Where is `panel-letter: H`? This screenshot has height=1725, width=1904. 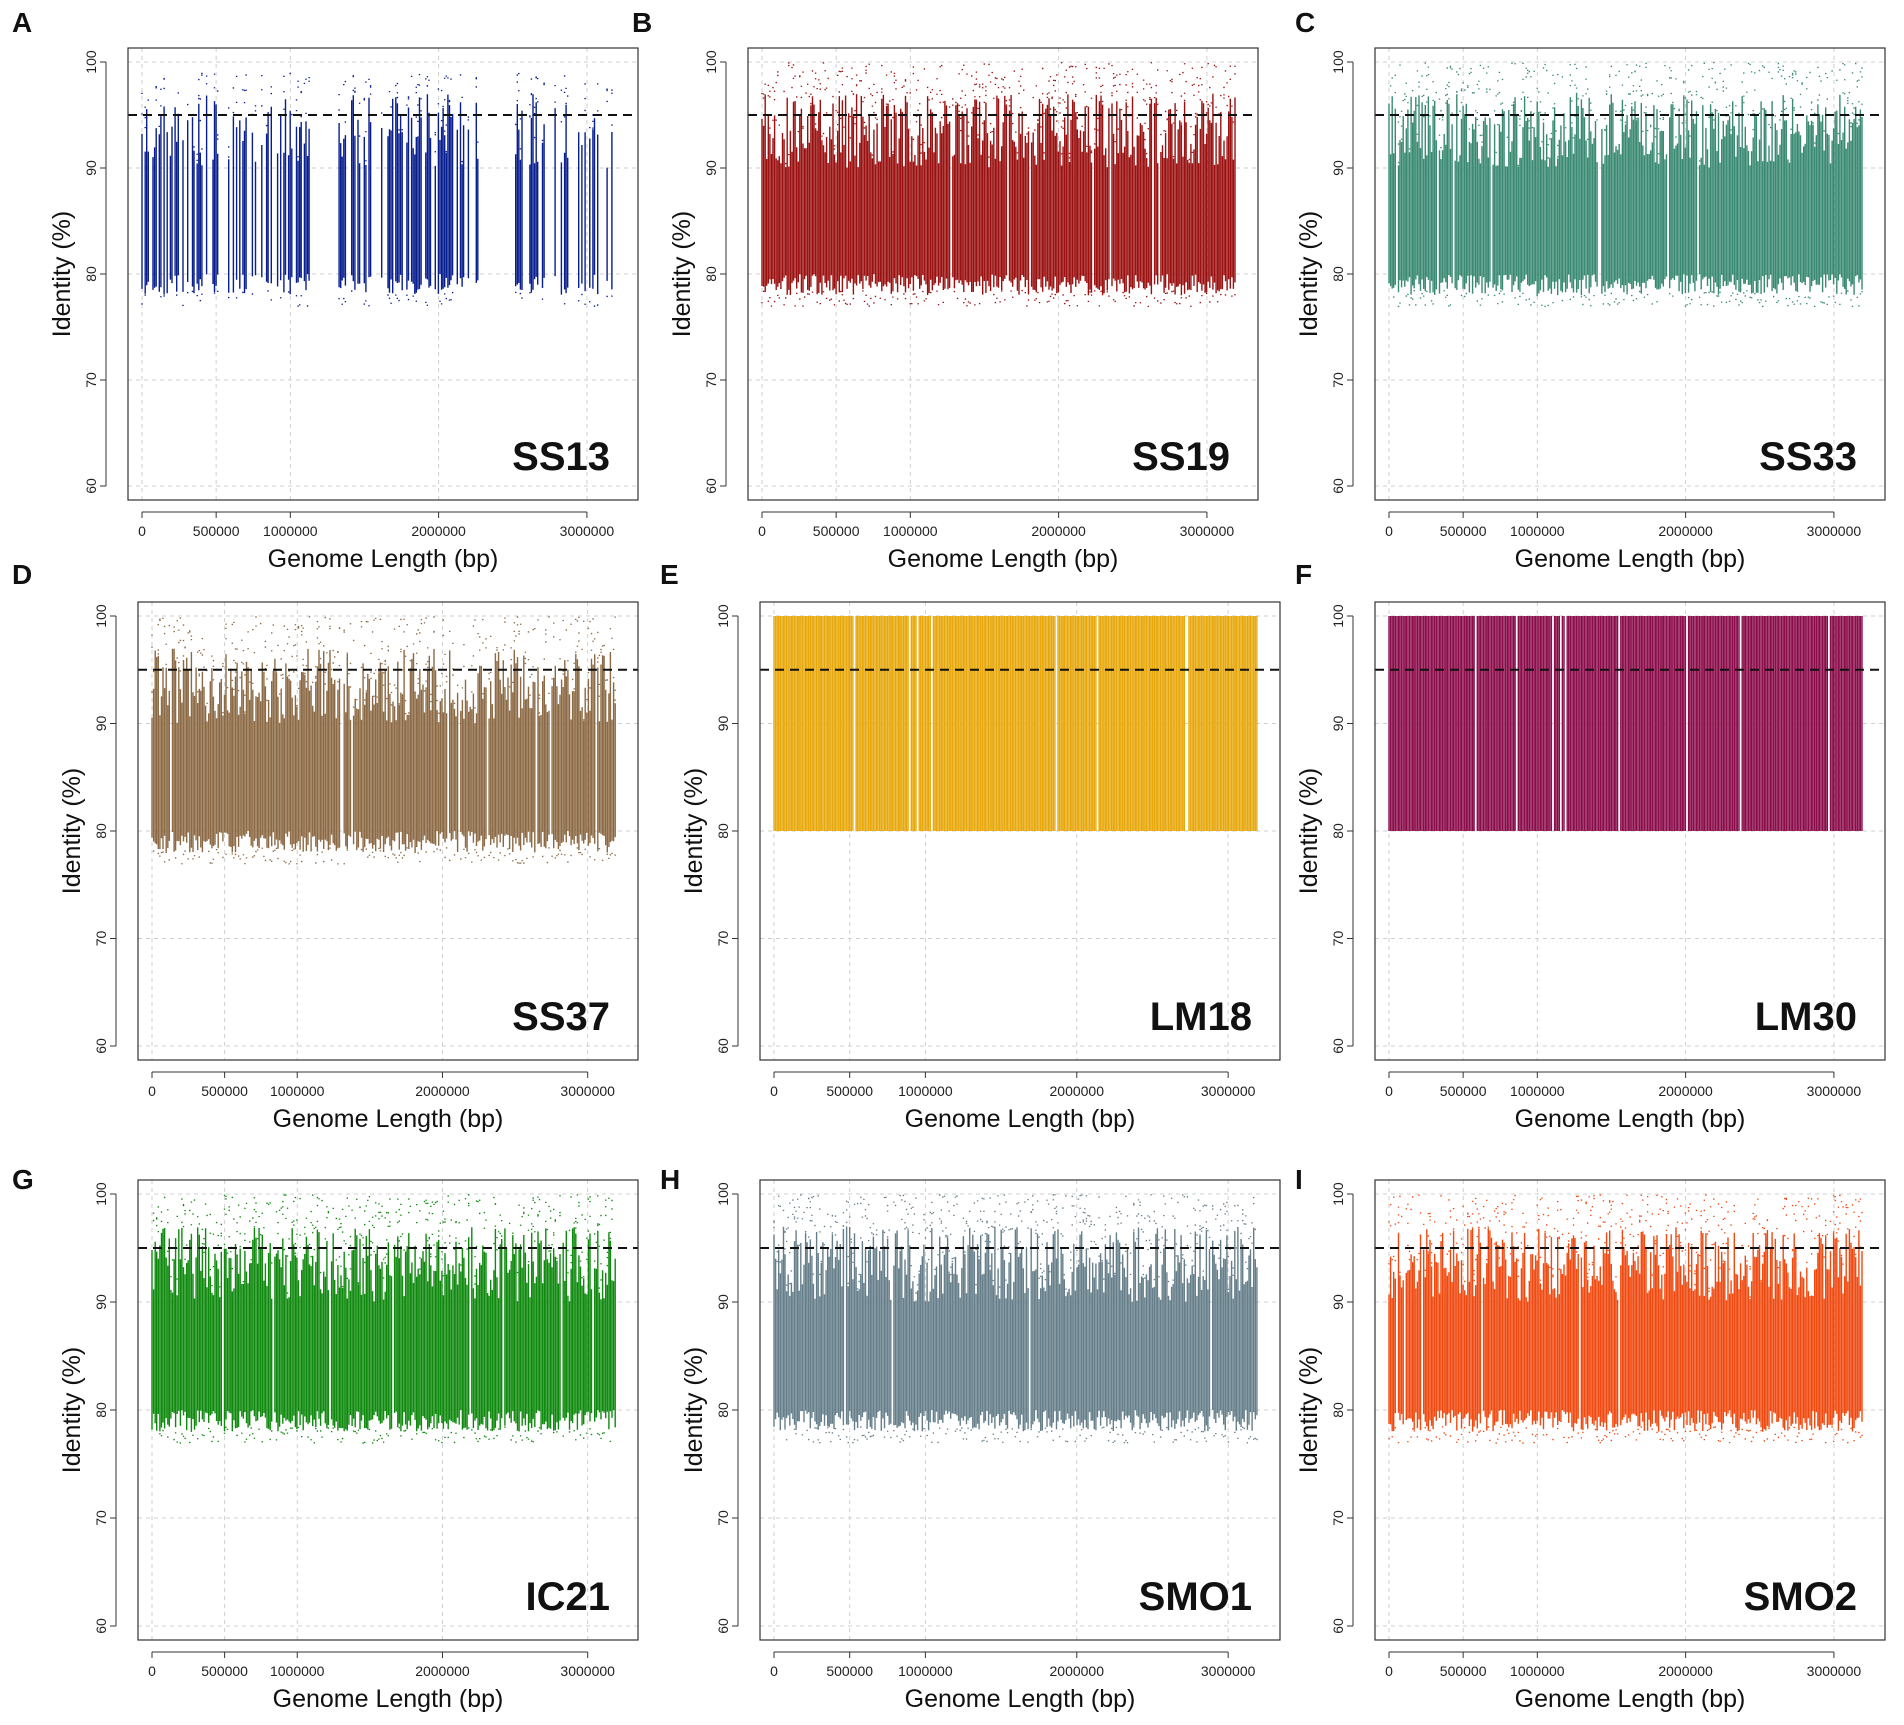 panel-letter: H is located at coordinates (670, 1179).